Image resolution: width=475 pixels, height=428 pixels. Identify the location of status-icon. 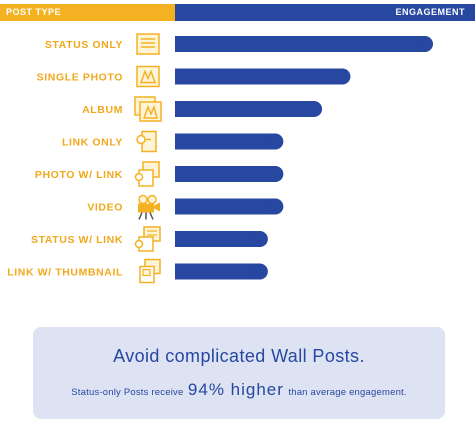
(148, 44).